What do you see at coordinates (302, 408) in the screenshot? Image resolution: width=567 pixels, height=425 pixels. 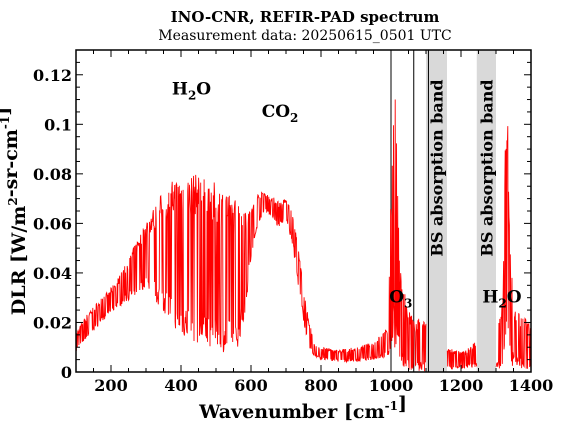 I see `x-axis-label: Wavenumber [cm-1]` at bounding box center [302, 408].